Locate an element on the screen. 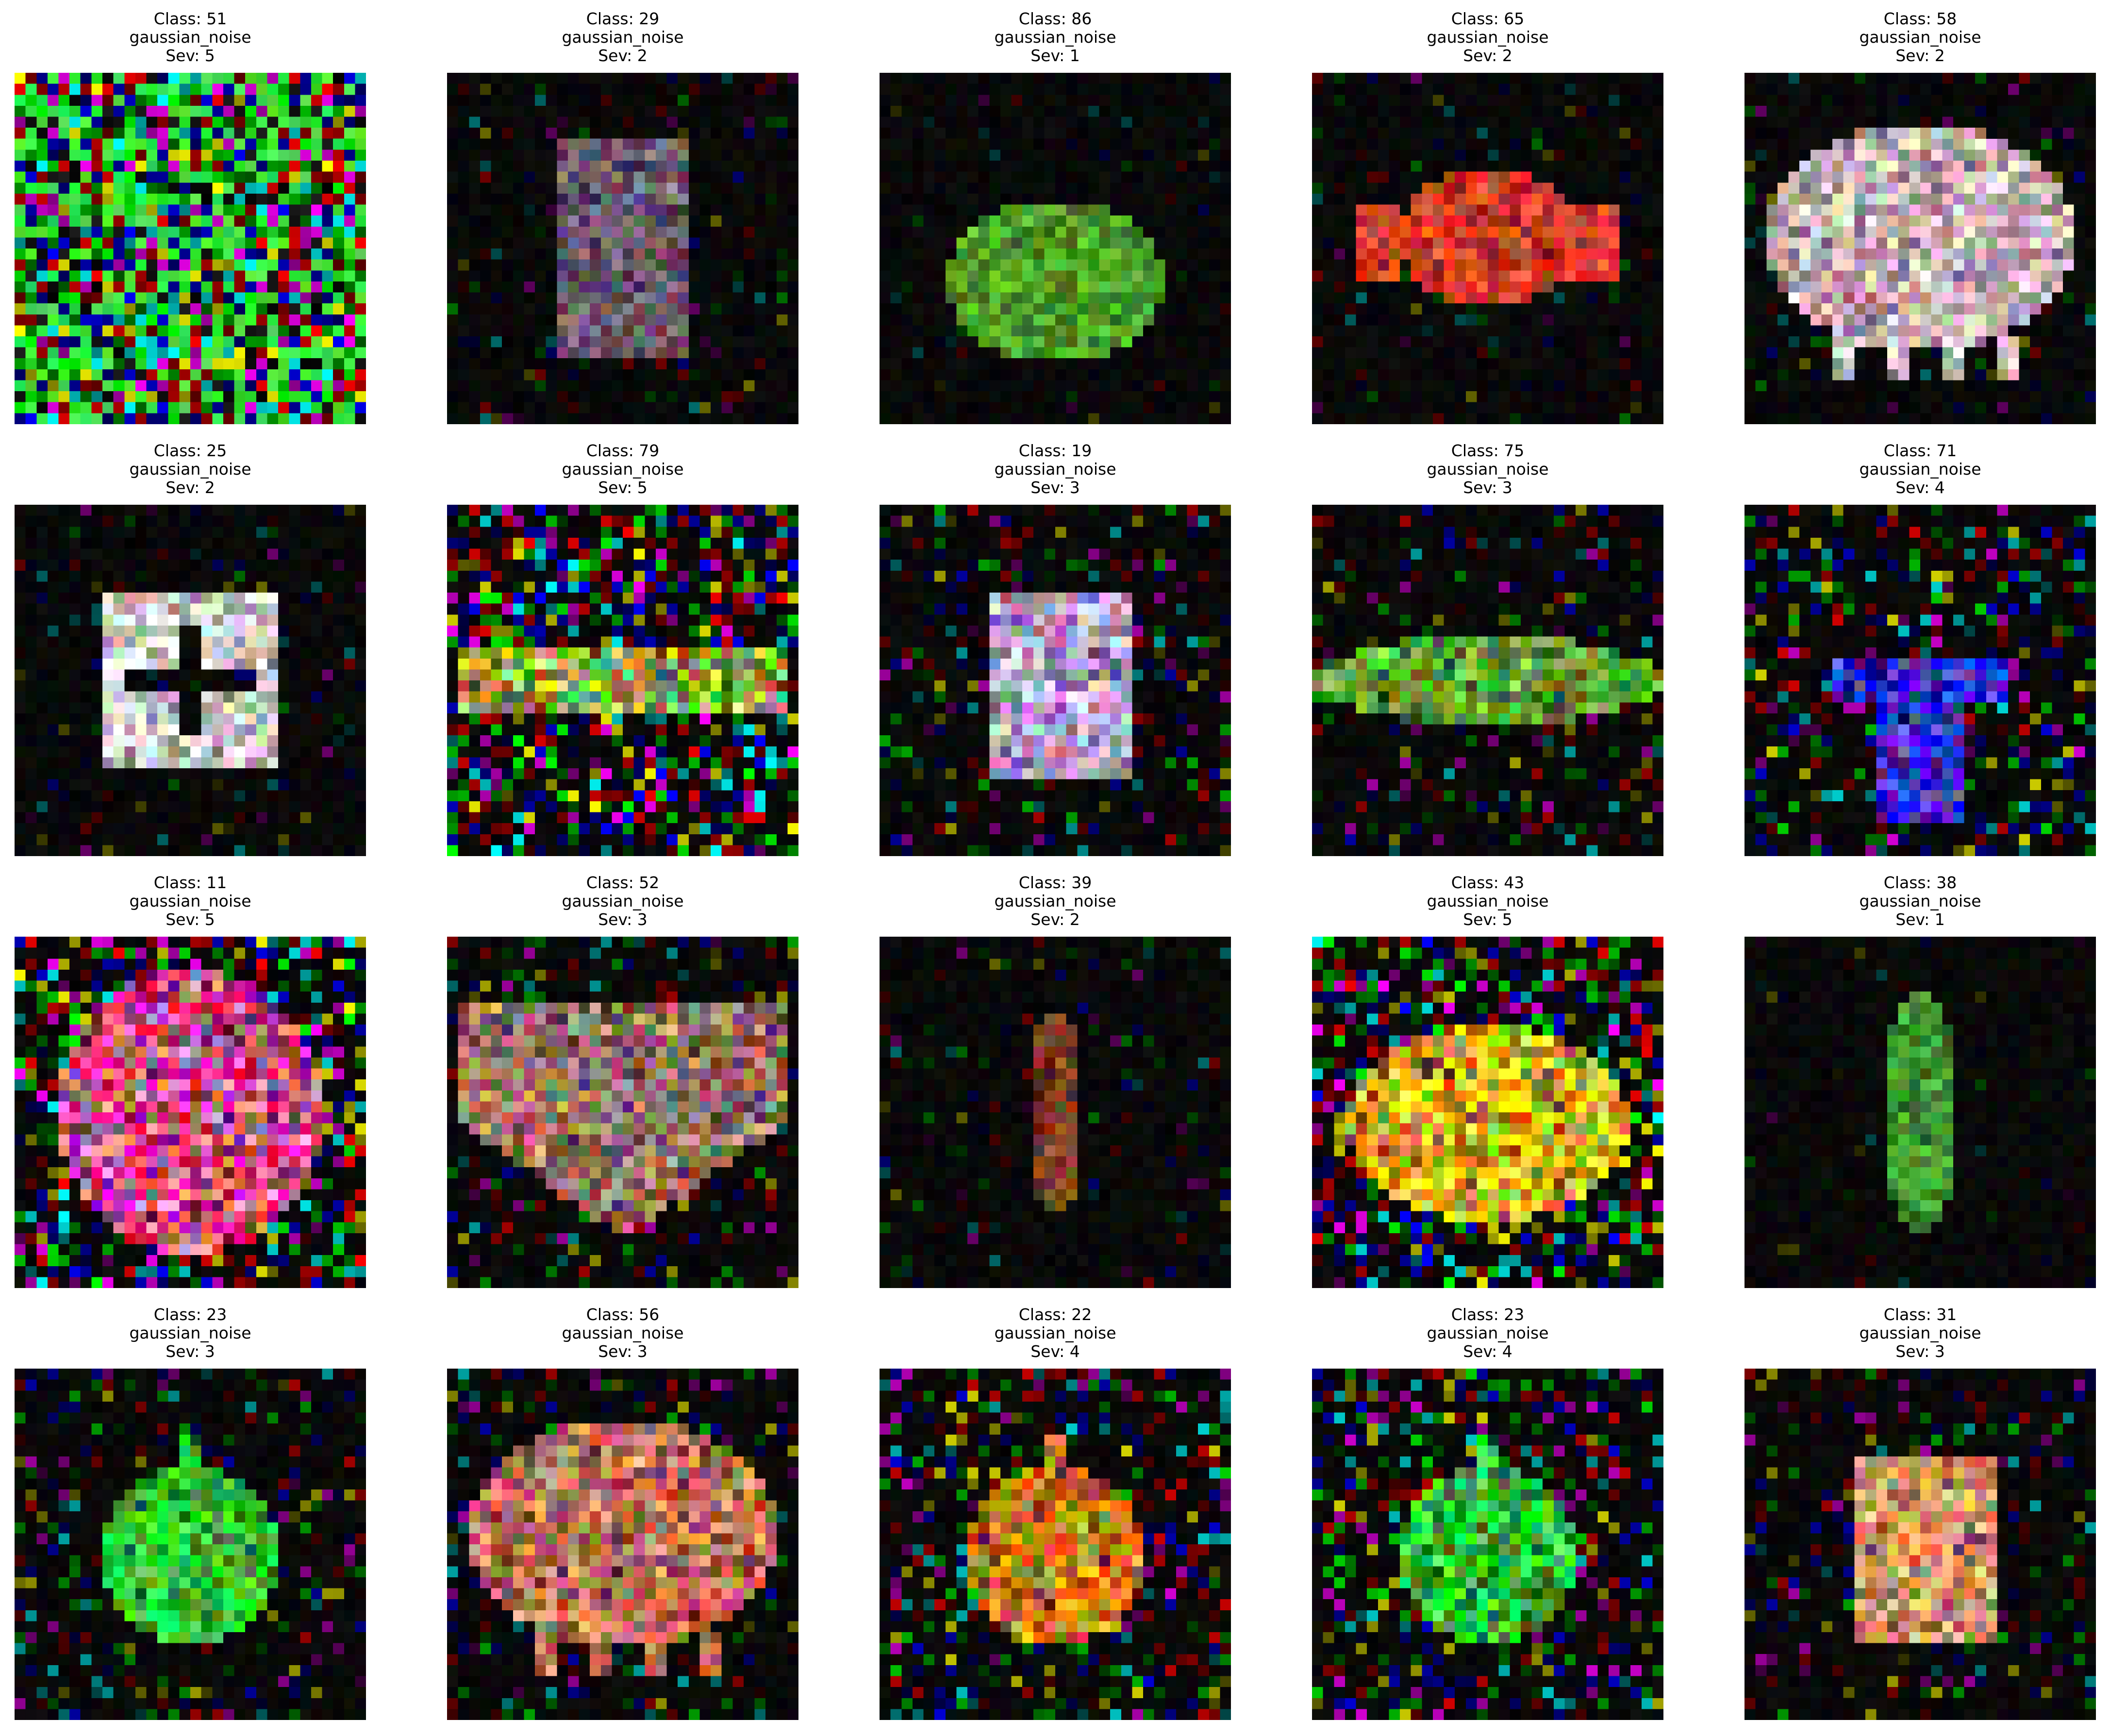 This screenshot has width=2110, height=1736. panel-caption: Class: 11 gaussian_noise Sev: 5 is located at coordinates (190, 901).